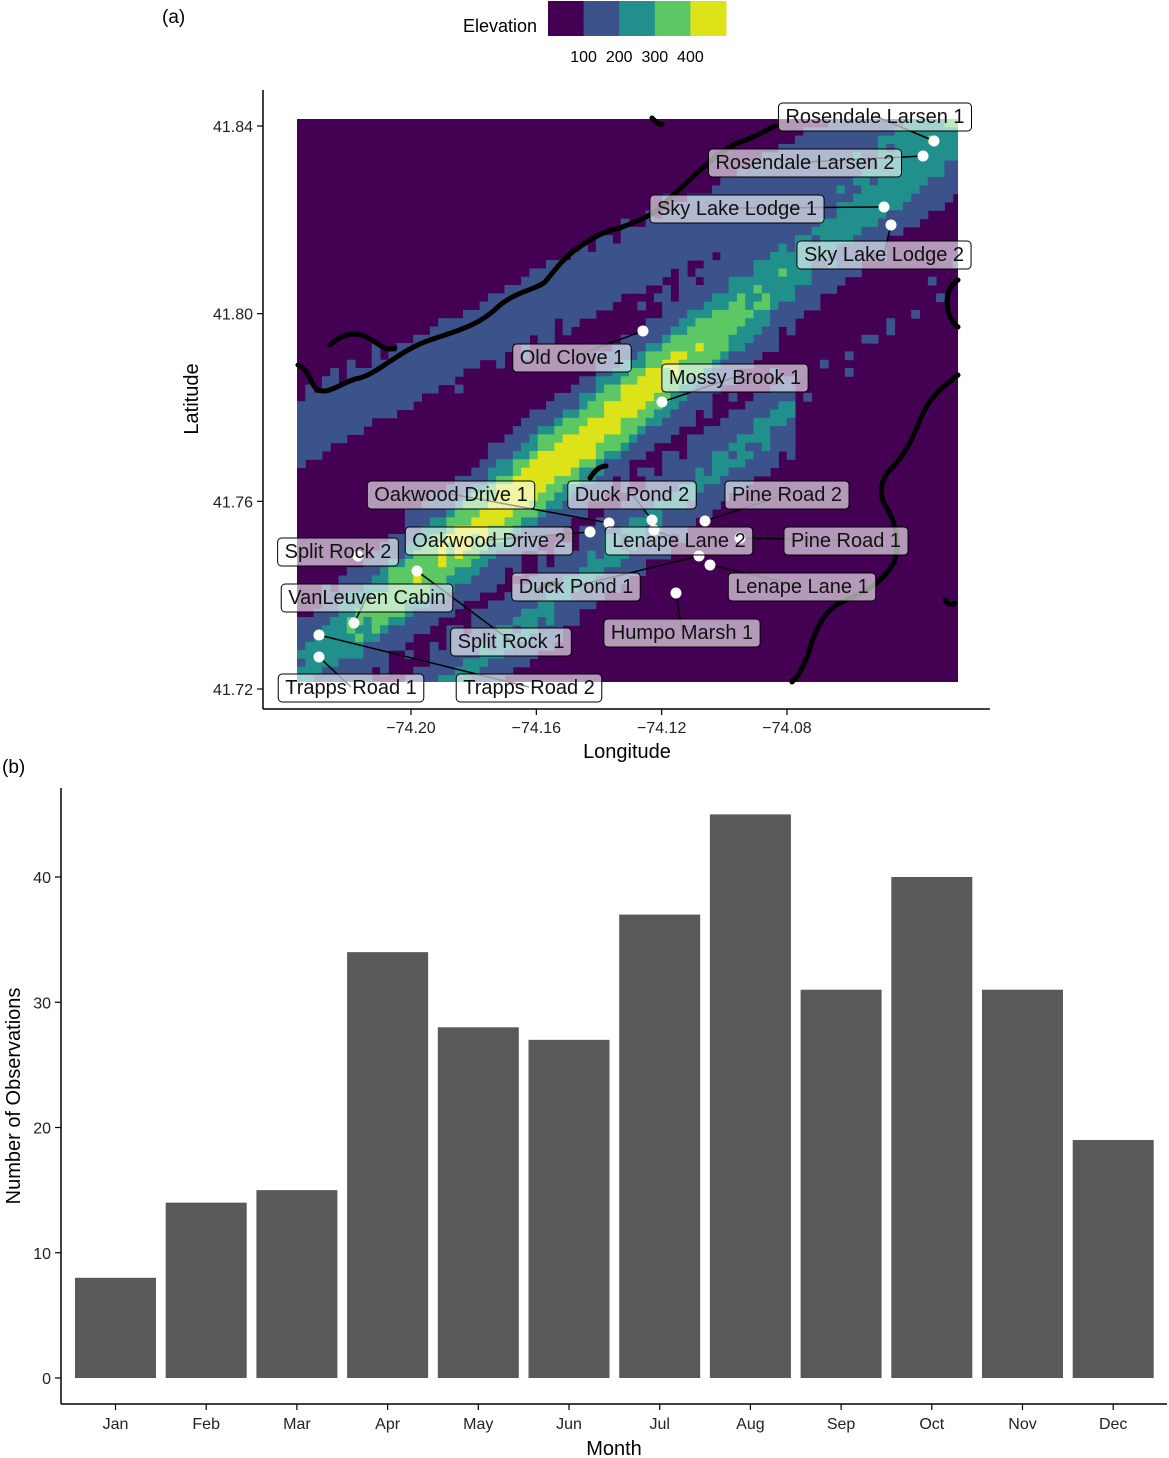 This screenshot has height=1458, width=1169. Describe the element at coordinates (410, 728) in the screenshot. I see `map-x-tick-label: −74.20` at that location.